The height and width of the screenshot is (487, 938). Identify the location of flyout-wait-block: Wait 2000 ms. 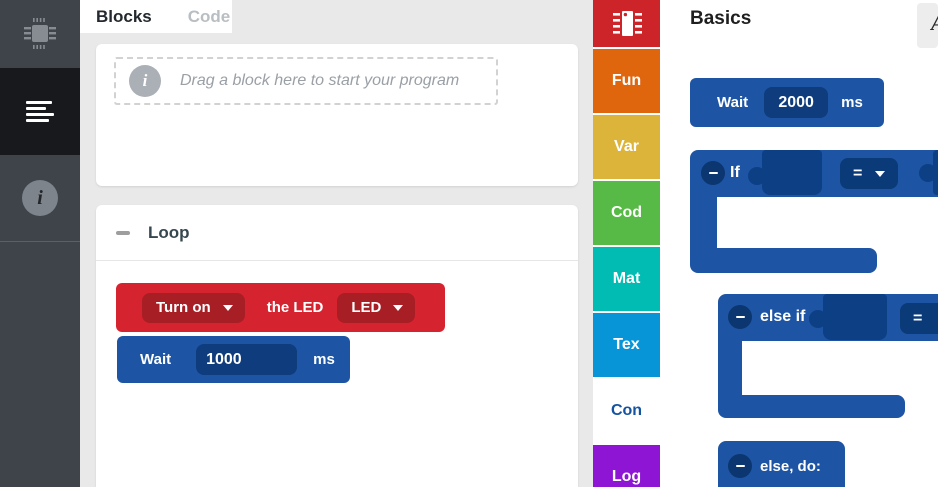
(787, 102).